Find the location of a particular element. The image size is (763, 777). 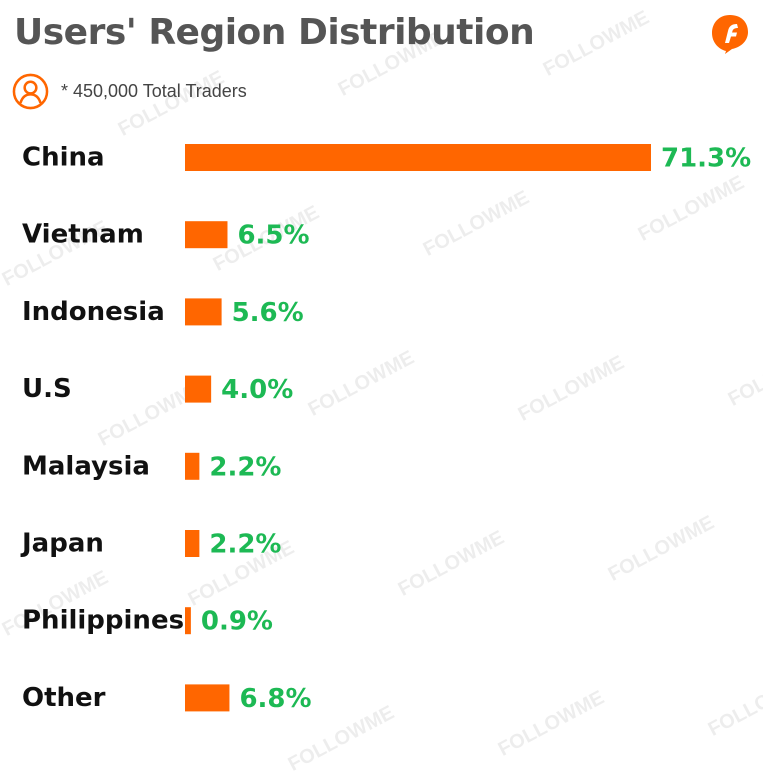

value-label: 6.8% is located at coordinates (275, 699).